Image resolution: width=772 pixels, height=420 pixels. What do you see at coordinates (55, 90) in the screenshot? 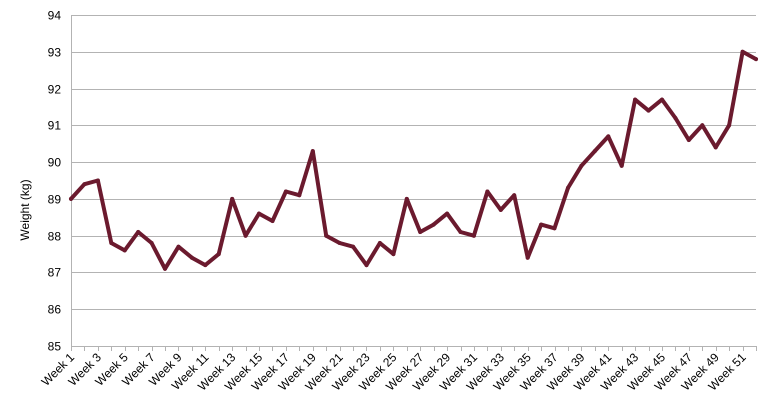
I see `y-tick-label: 92` at bounding box center [55, 90].